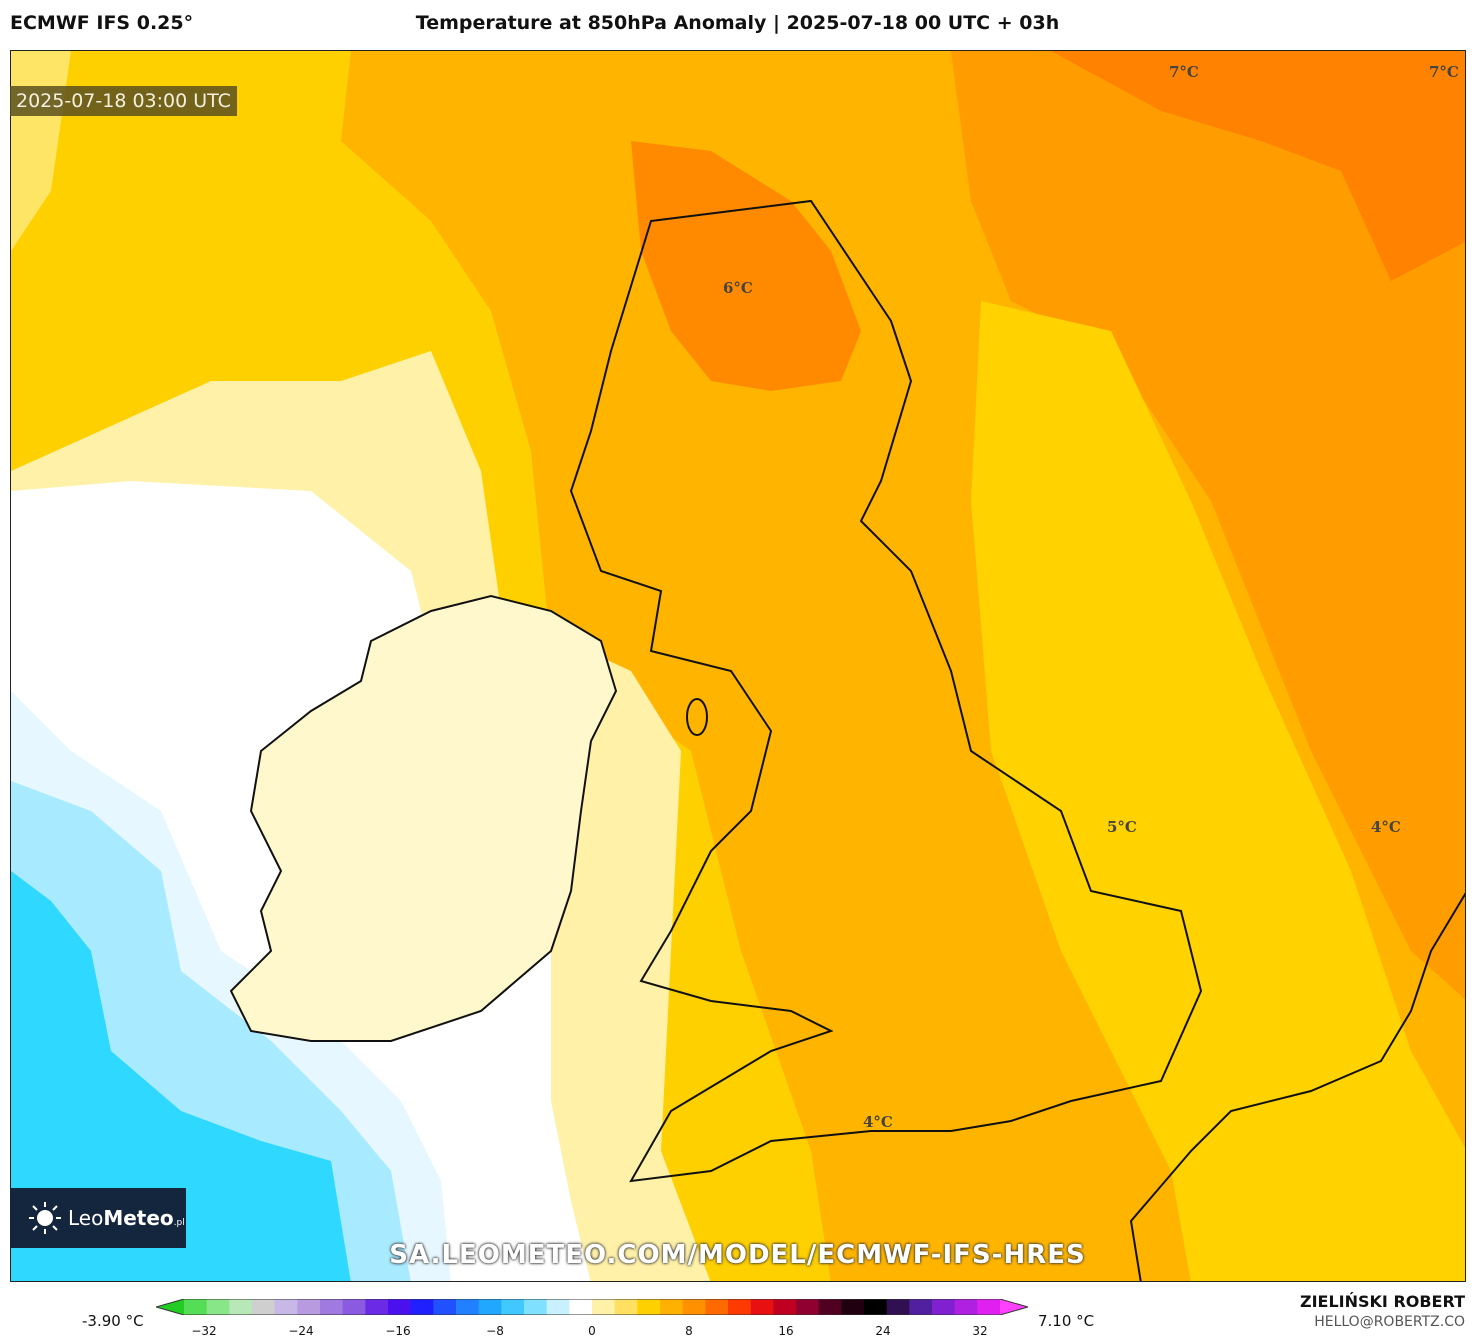 The image size is (1475, 1339). I want to click on colorbar-tick-label: 32, so click(980, 1331).